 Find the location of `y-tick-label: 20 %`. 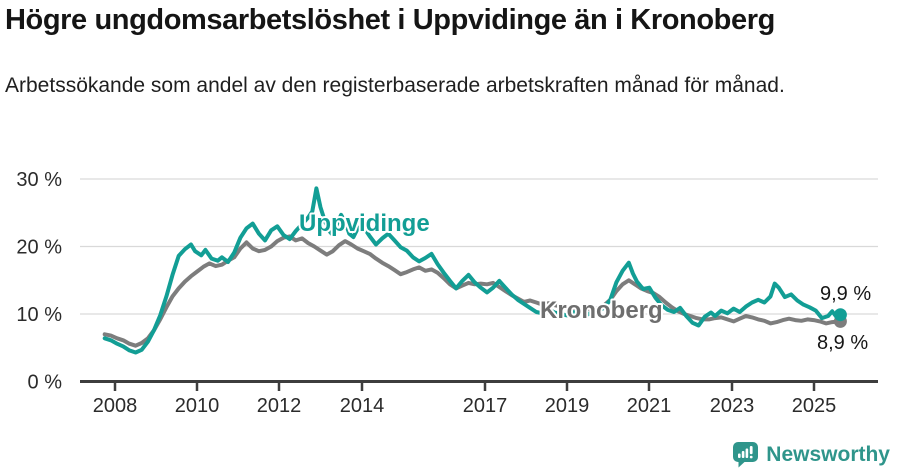

y-tick-label: 20 % is located at coordinates (39, 248).